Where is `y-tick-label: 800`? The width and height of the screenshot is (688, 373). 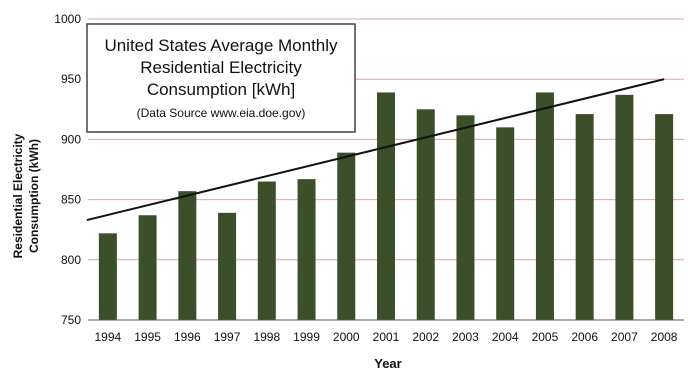
y-tick-label: 800 is located at coordinates (71, 260).